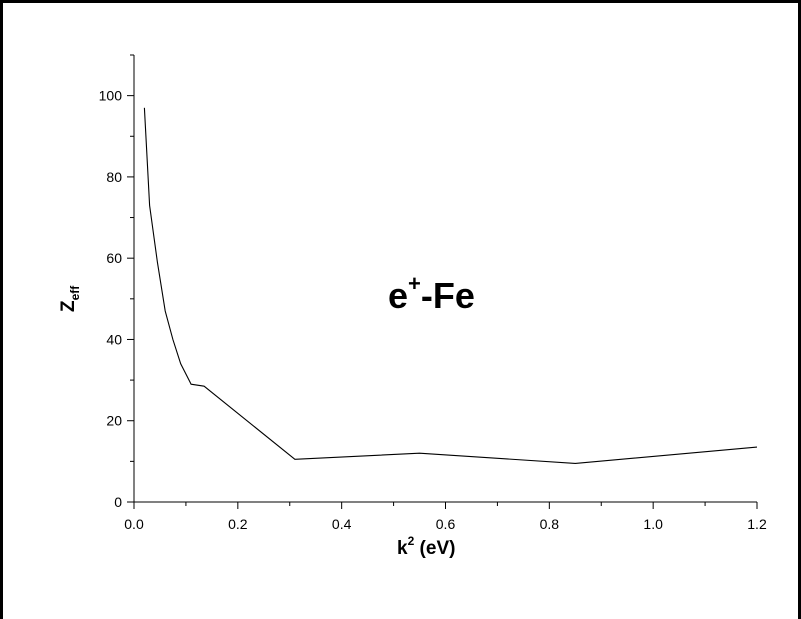  What do you see at coordinates (757, 524) in the screenshot?
I see `x-tick-label: 1.2` at bounding box center [757, 524].